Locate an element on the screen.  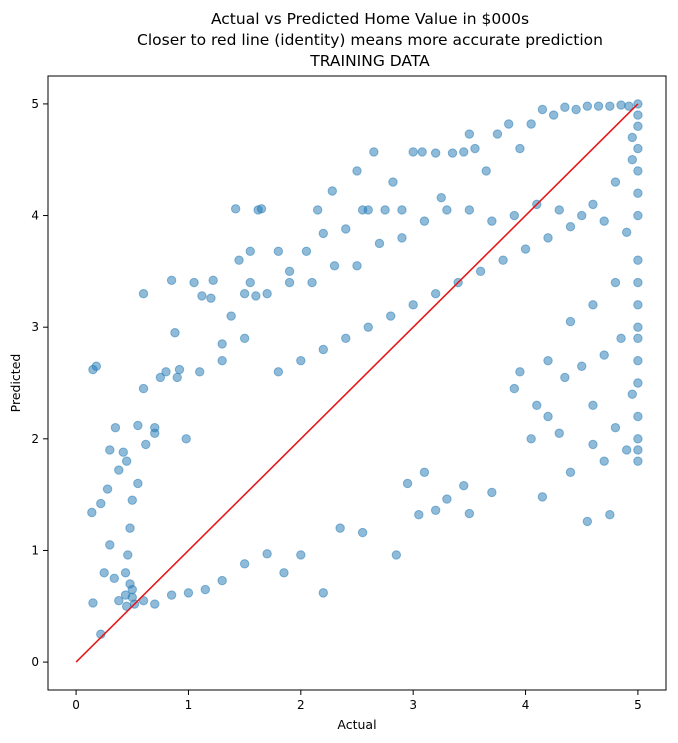
x-tick-label: 5 is located at coordinates (638, 705).